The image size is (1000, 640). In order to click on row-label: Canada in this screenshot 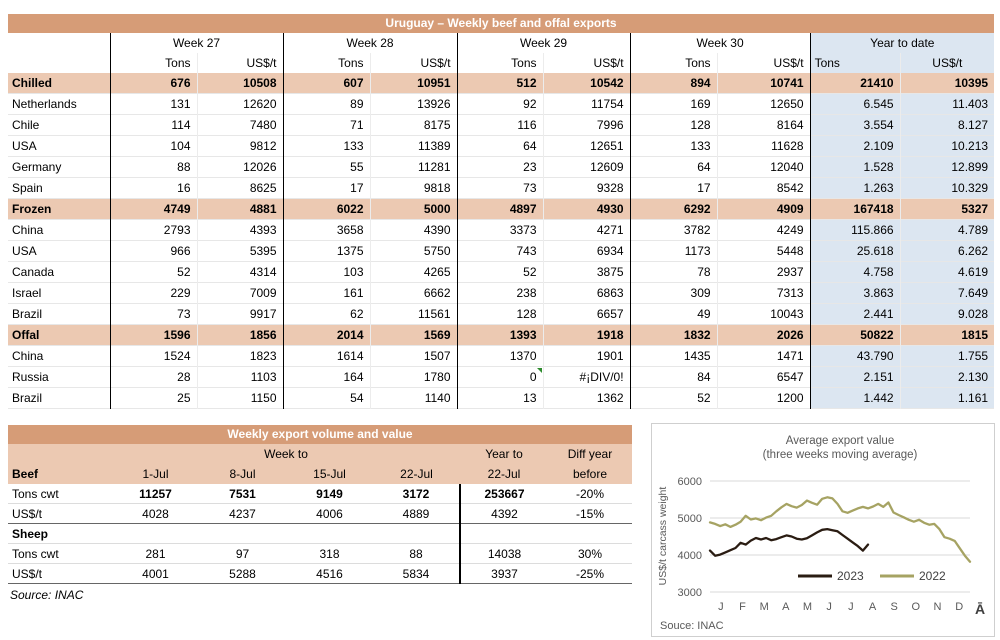, I will do `click(33, 272)`.